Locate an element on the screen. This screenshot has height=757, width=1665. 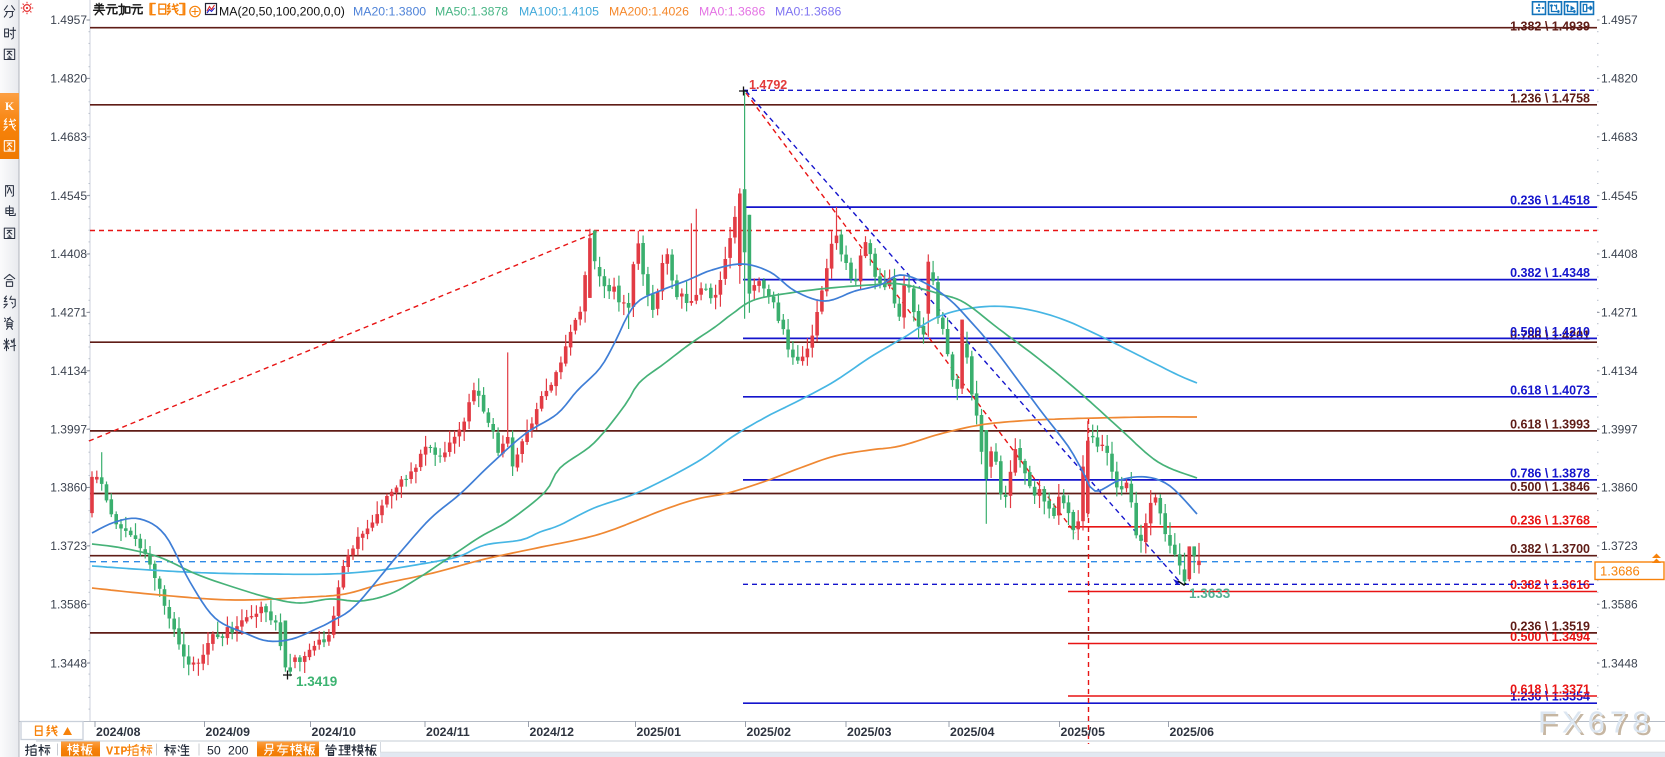
svg-text: 2025/05 is located at coordinates (1083, 732).